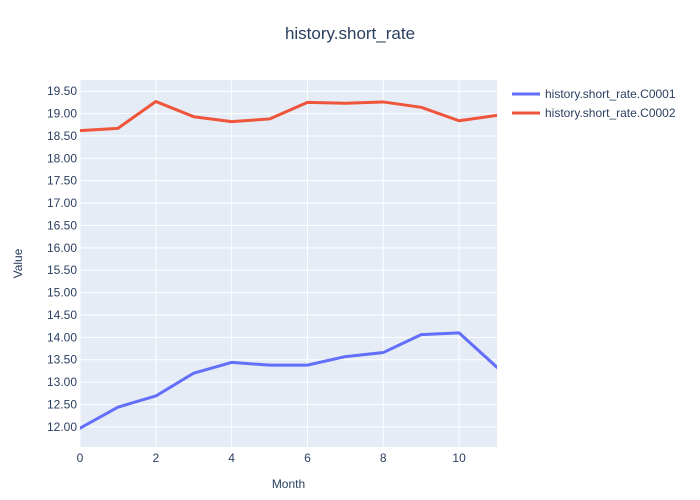 This screenshot has width=700, height=500. Describe the element at coordinates (62, 158) in the screenshot. I see `y-tick-label: 18.00` at that location.